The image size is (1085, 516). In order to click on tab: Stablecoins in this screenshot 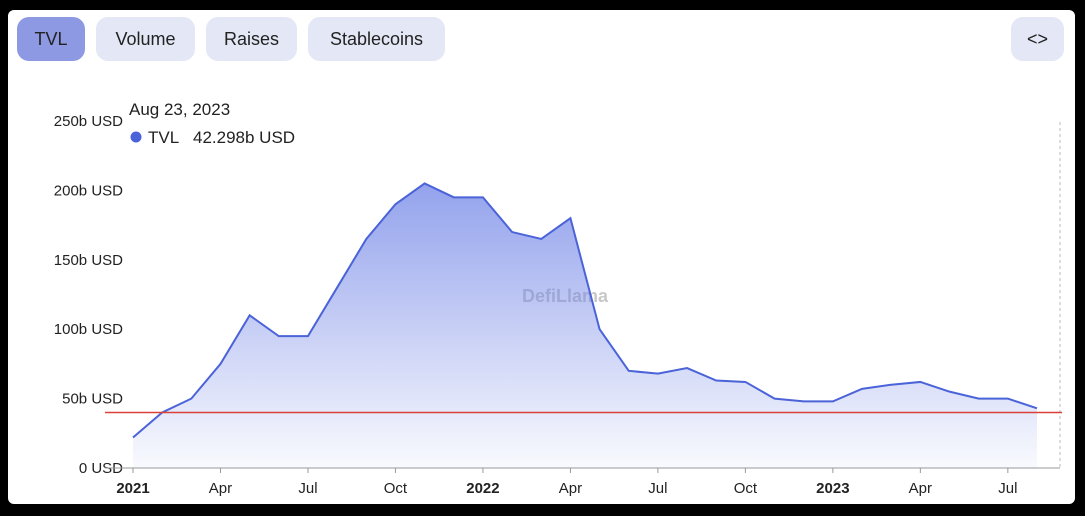, I will do `click(376, 39)`.